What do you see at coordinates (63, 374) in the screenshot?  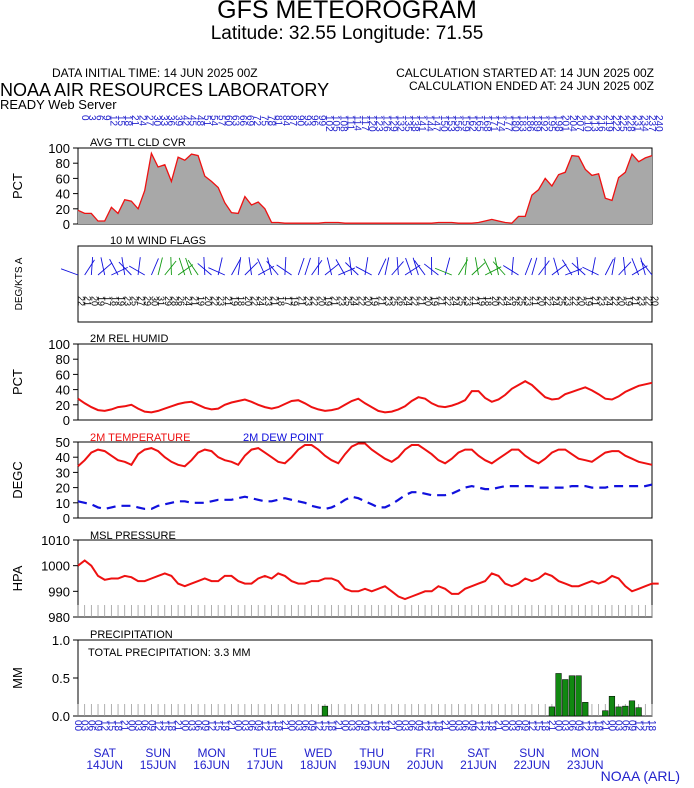 I see `rh-y-tick-label: 60` at bounding box center [63, 374].